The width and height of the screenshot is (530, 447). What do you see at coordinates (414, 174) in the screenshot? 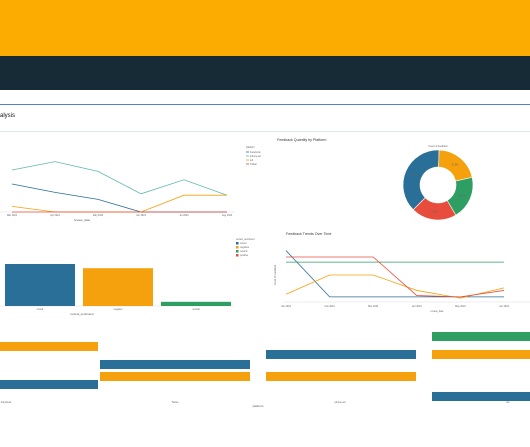
I see `slice-label: 38.0%` at bounding box center [414, 174].